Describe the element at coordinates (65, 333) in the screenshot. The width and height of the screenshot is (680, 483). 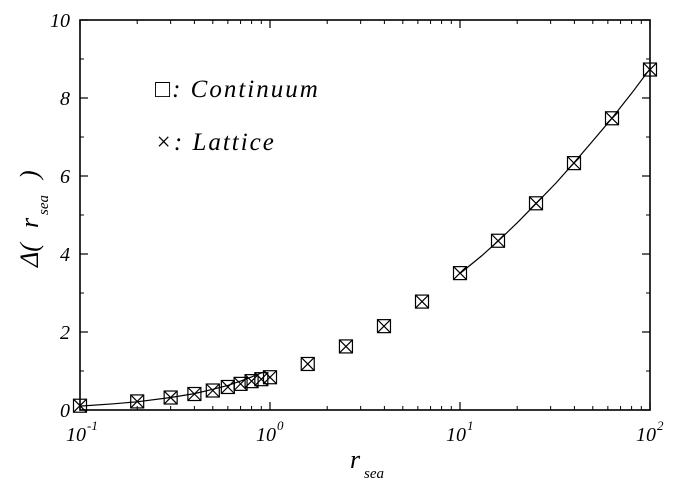
I see `y-tick-label: 2` at that location.